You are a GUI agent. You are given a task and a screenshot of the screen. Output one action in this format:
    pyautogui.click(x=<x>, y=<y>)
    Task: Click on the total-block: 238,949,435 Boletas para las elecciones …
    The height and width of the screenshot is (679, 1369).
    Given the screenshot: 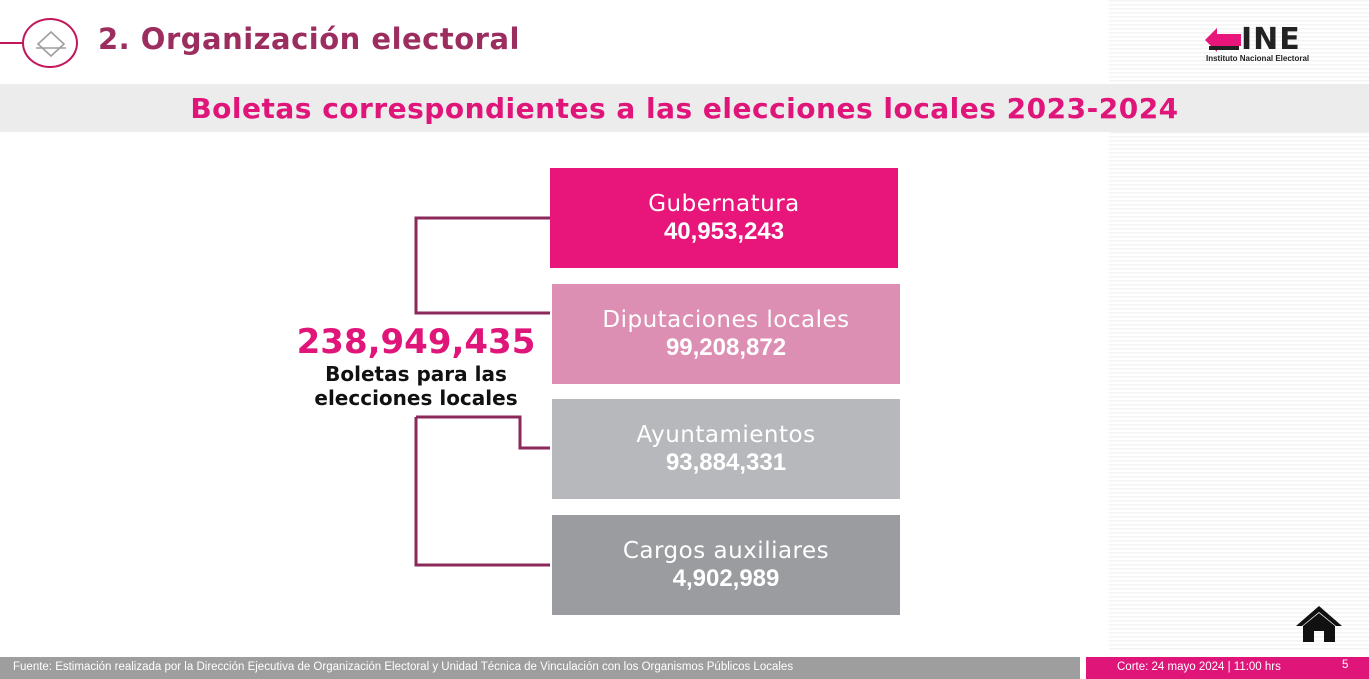 What is the action you would take?
    pyautogui.click(x=416, y=366)
    